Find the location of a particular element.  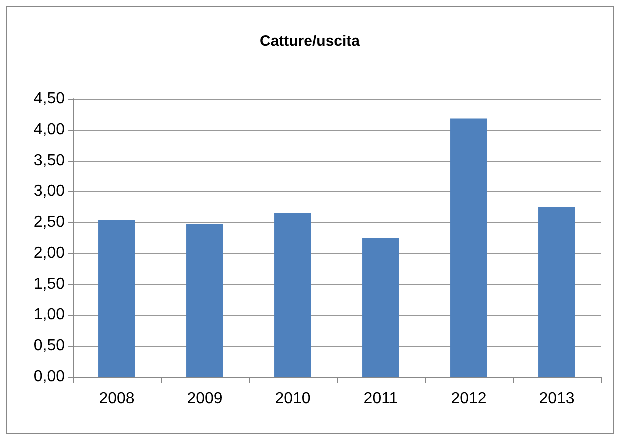

x-tick-label: 2011 is located at coordinates (381, 399).